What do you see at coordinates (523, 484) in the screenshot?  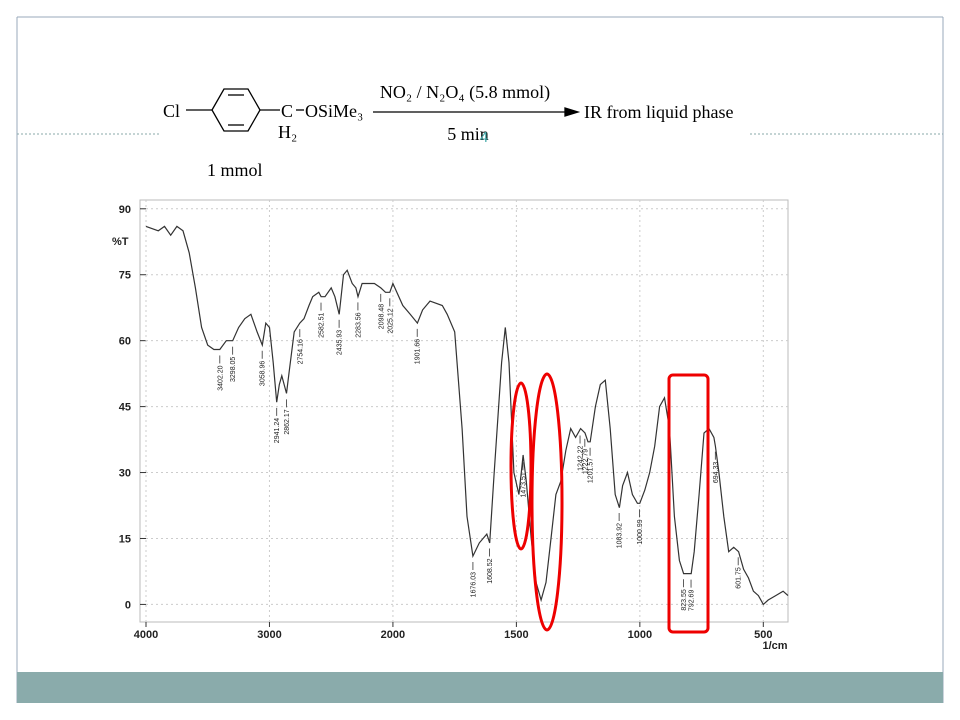 I see `peak-label: 1473.51` at bounding box center [523, 484].